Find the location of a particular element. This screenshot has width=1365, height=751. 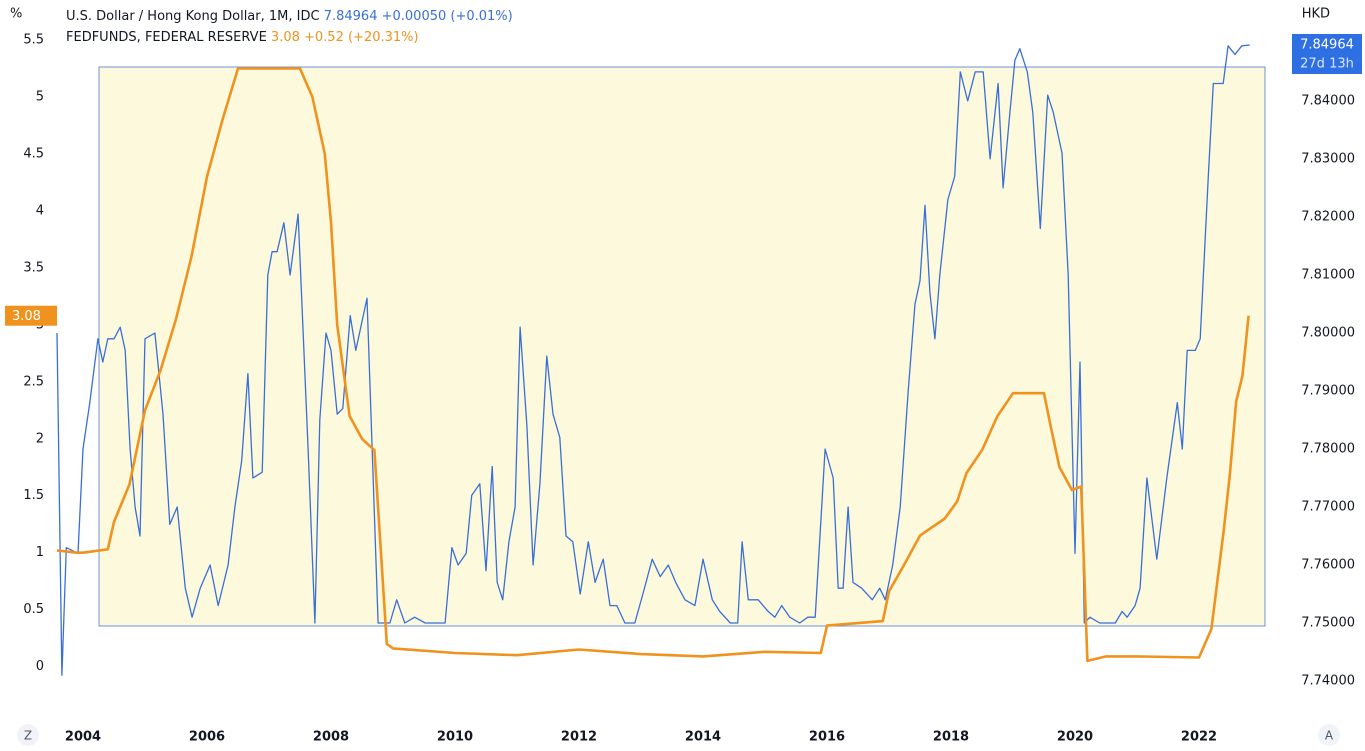

series-name: U.S. Dollar / Hong Kong Dollar, 1M, IDC is located at coordinates (193, 16).